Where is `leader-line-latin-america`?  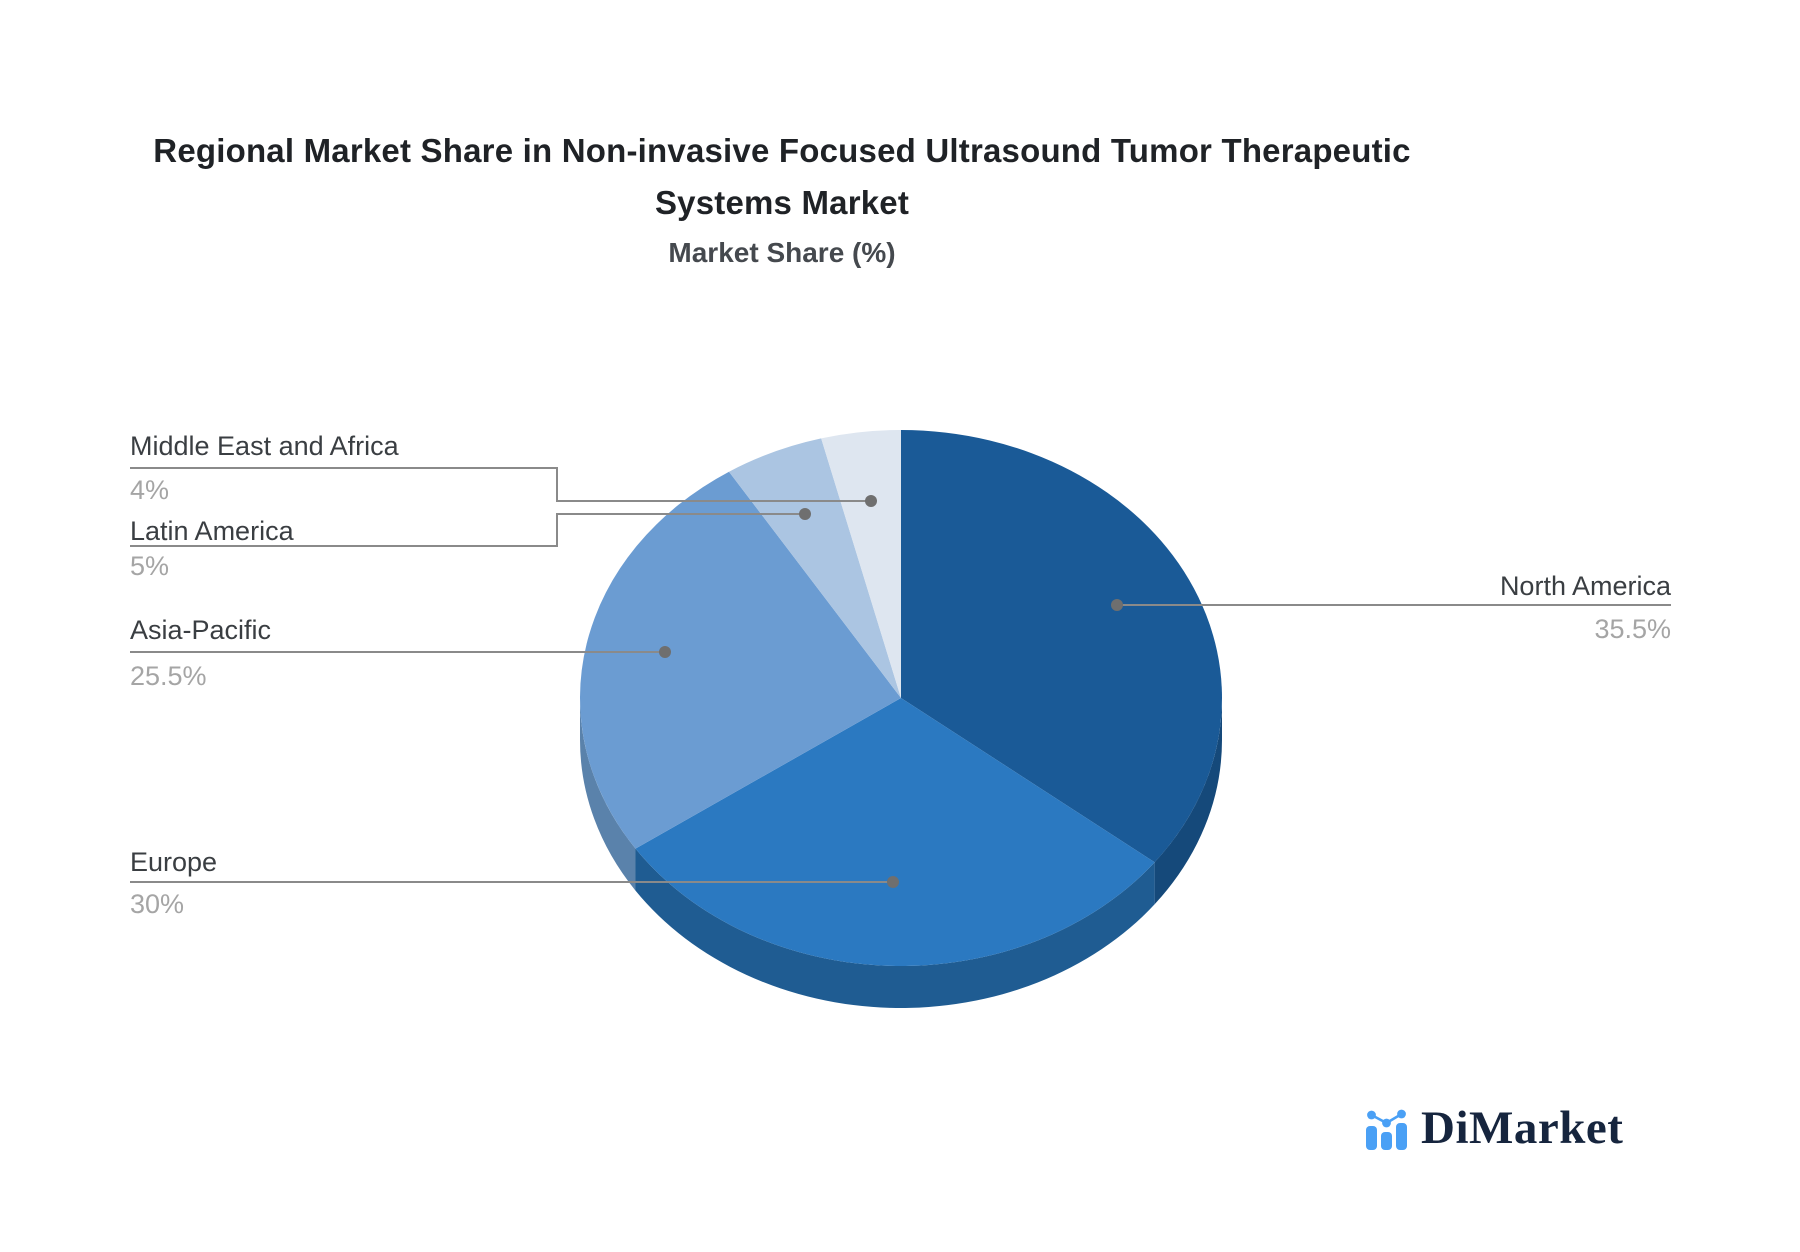 leader-line-latin-america is located at coordinates (467, 530).